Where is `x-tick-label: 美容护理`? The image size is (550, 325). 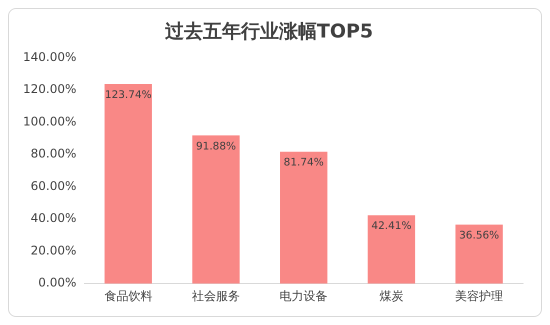 x-tick-label: 美容护理 is located at coordinates (479, 295).